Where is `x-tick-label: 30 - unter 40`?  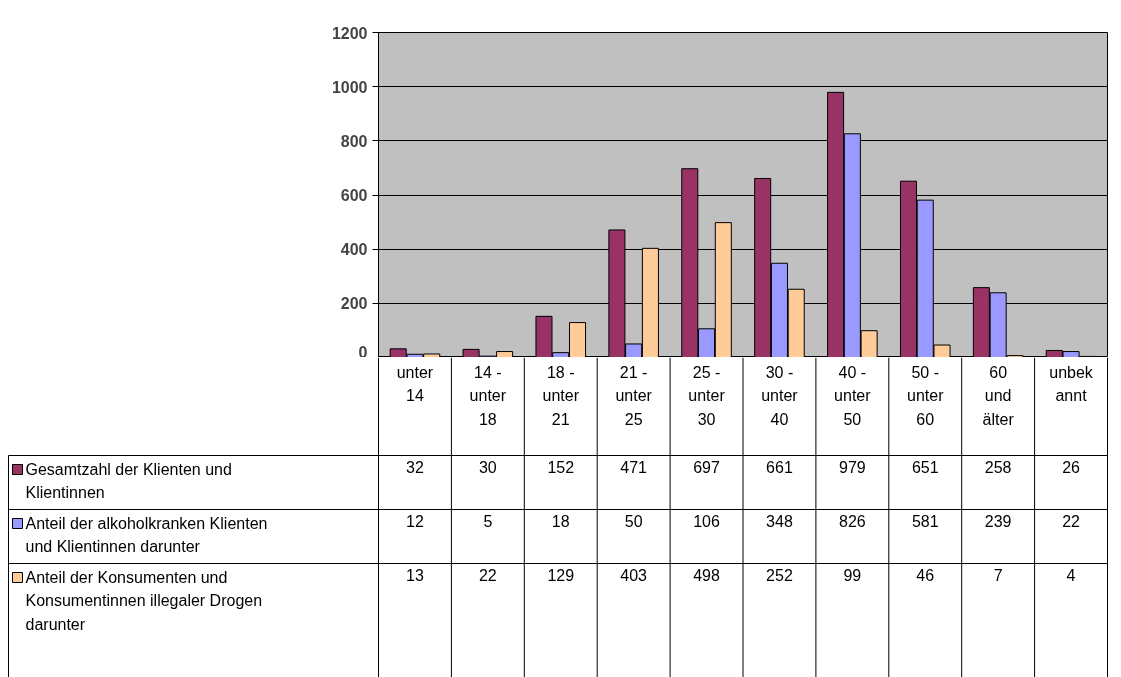
x-tick-label: 30 - unter 40 is located at coordinates (780, 396).